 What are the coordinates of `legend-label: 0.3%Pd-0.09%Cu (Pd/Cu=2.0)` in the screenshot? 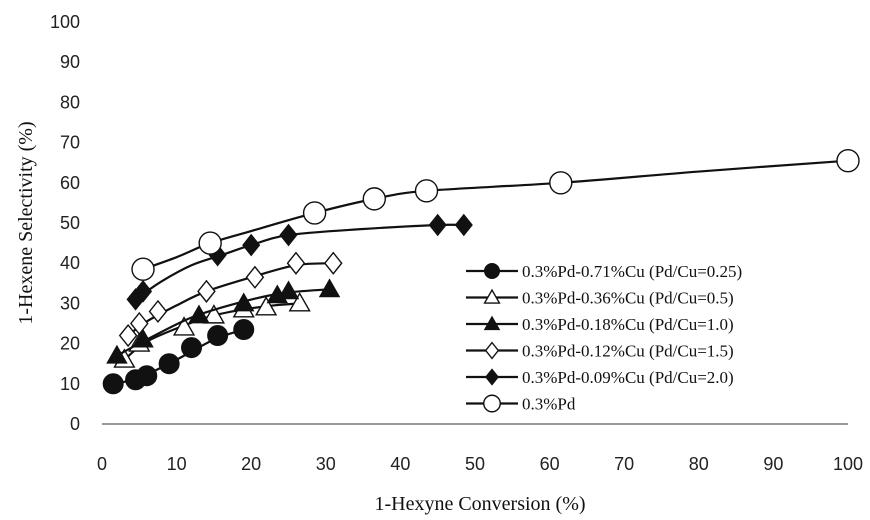 It's located at (628, 377).